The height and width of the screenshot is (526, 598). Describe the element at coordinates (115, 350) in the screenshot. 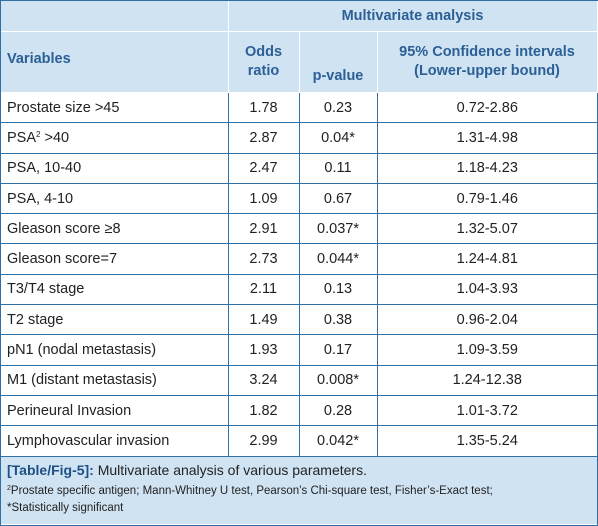

I see `variable-cell: pN1 (nodal metastasis)` at that location.